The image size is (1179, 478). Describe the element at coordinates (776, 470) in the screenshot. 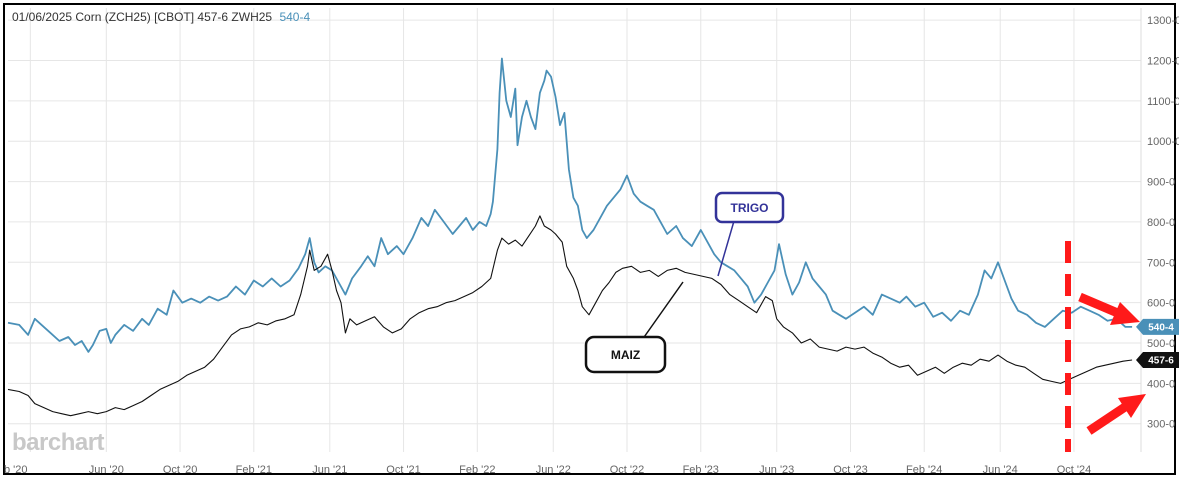

I see `x-tick-label: Jun '23` at that location.